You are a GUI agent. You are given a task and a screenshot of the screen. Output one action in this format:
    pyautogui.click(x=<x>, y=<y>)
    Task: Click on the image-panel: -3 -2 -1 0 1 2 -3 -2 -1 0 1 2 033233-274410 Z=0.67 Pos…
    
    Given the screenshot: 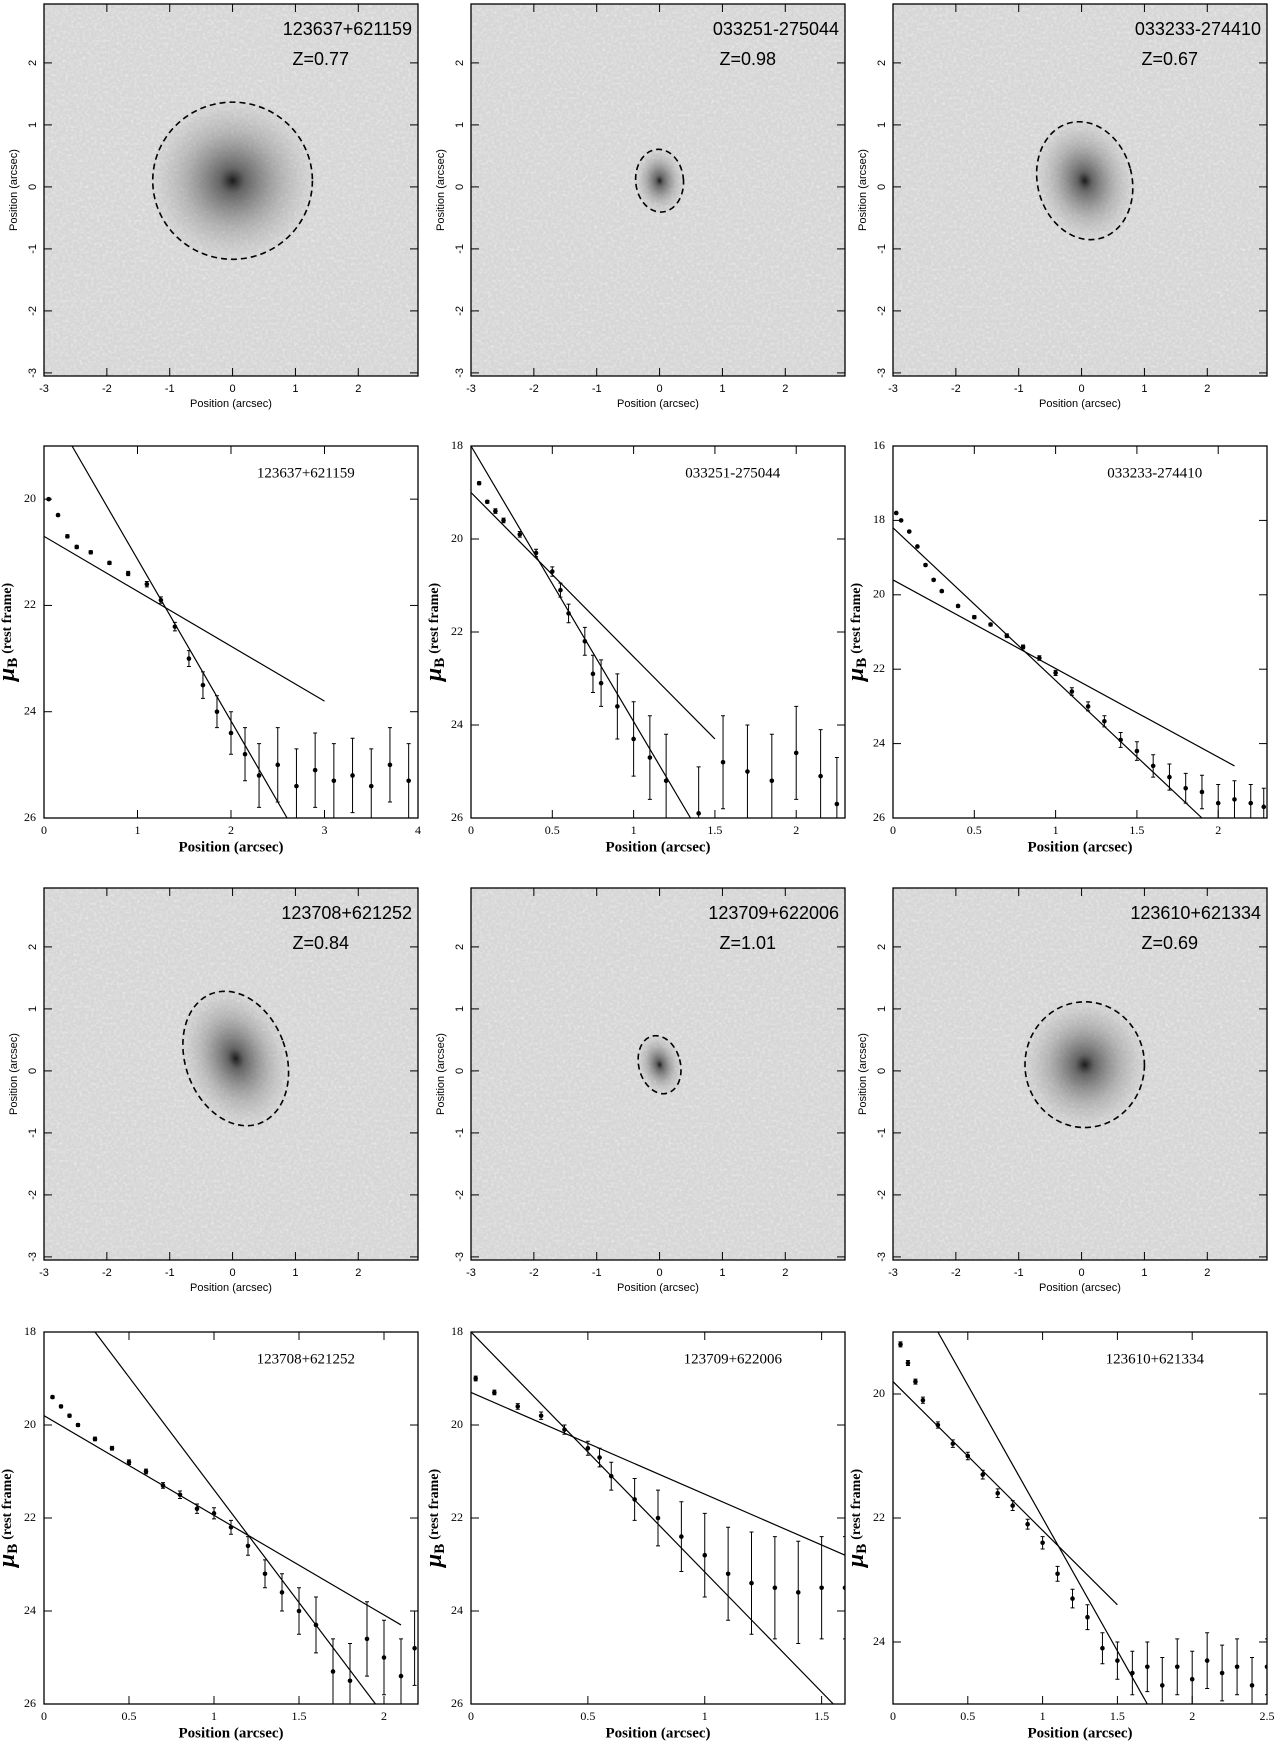 What is the action you would take?
    pyautogui.click(x=1062, y=206)
    